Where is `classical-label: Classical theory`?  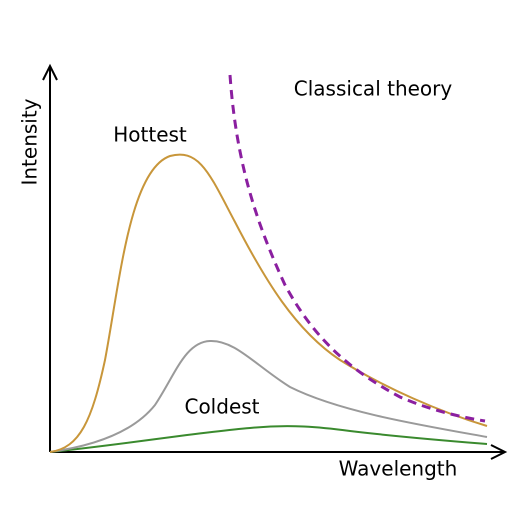 classical-label: Classical theory is located at coordinates (373, 89).